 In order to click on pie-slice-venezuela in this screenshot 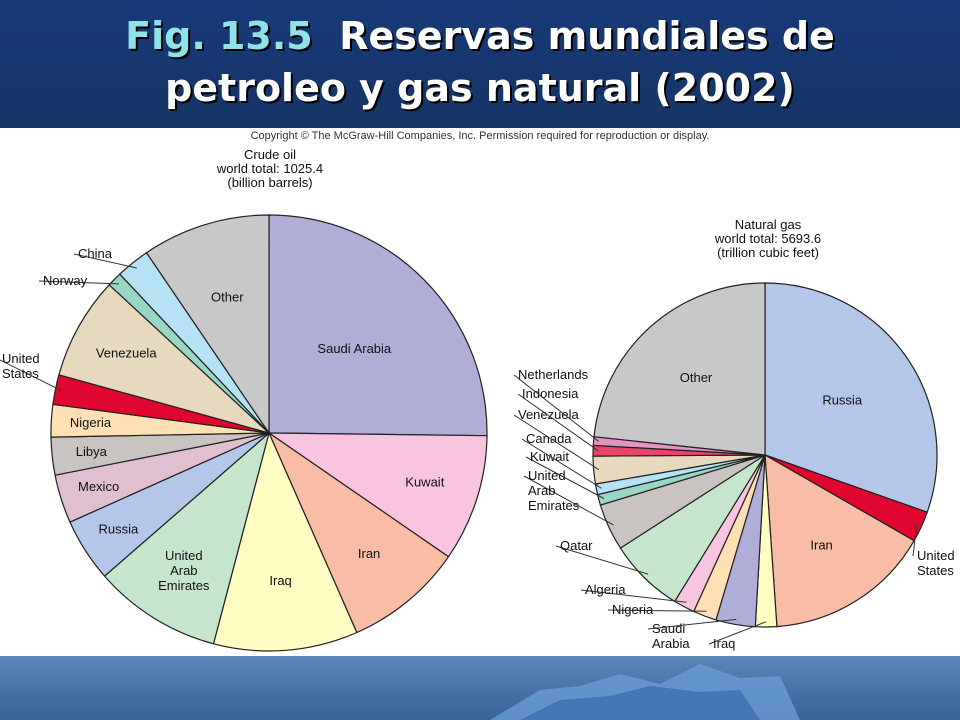, I will do `click(164, 358)`.